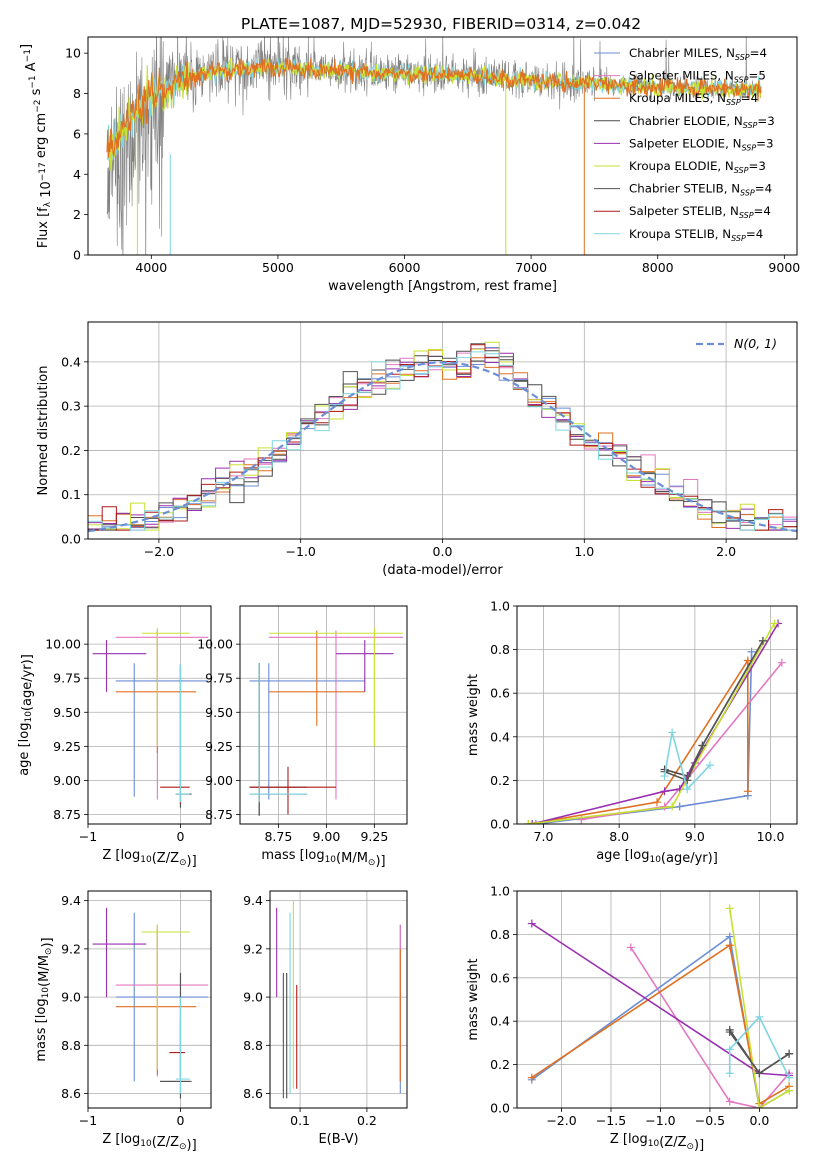 The image size is (819, 1170). Describe the element at coordinates (697, 167) in the screenshot. I see `legend-entry: Kroupa ELODIE, NSSP=3` at that location.